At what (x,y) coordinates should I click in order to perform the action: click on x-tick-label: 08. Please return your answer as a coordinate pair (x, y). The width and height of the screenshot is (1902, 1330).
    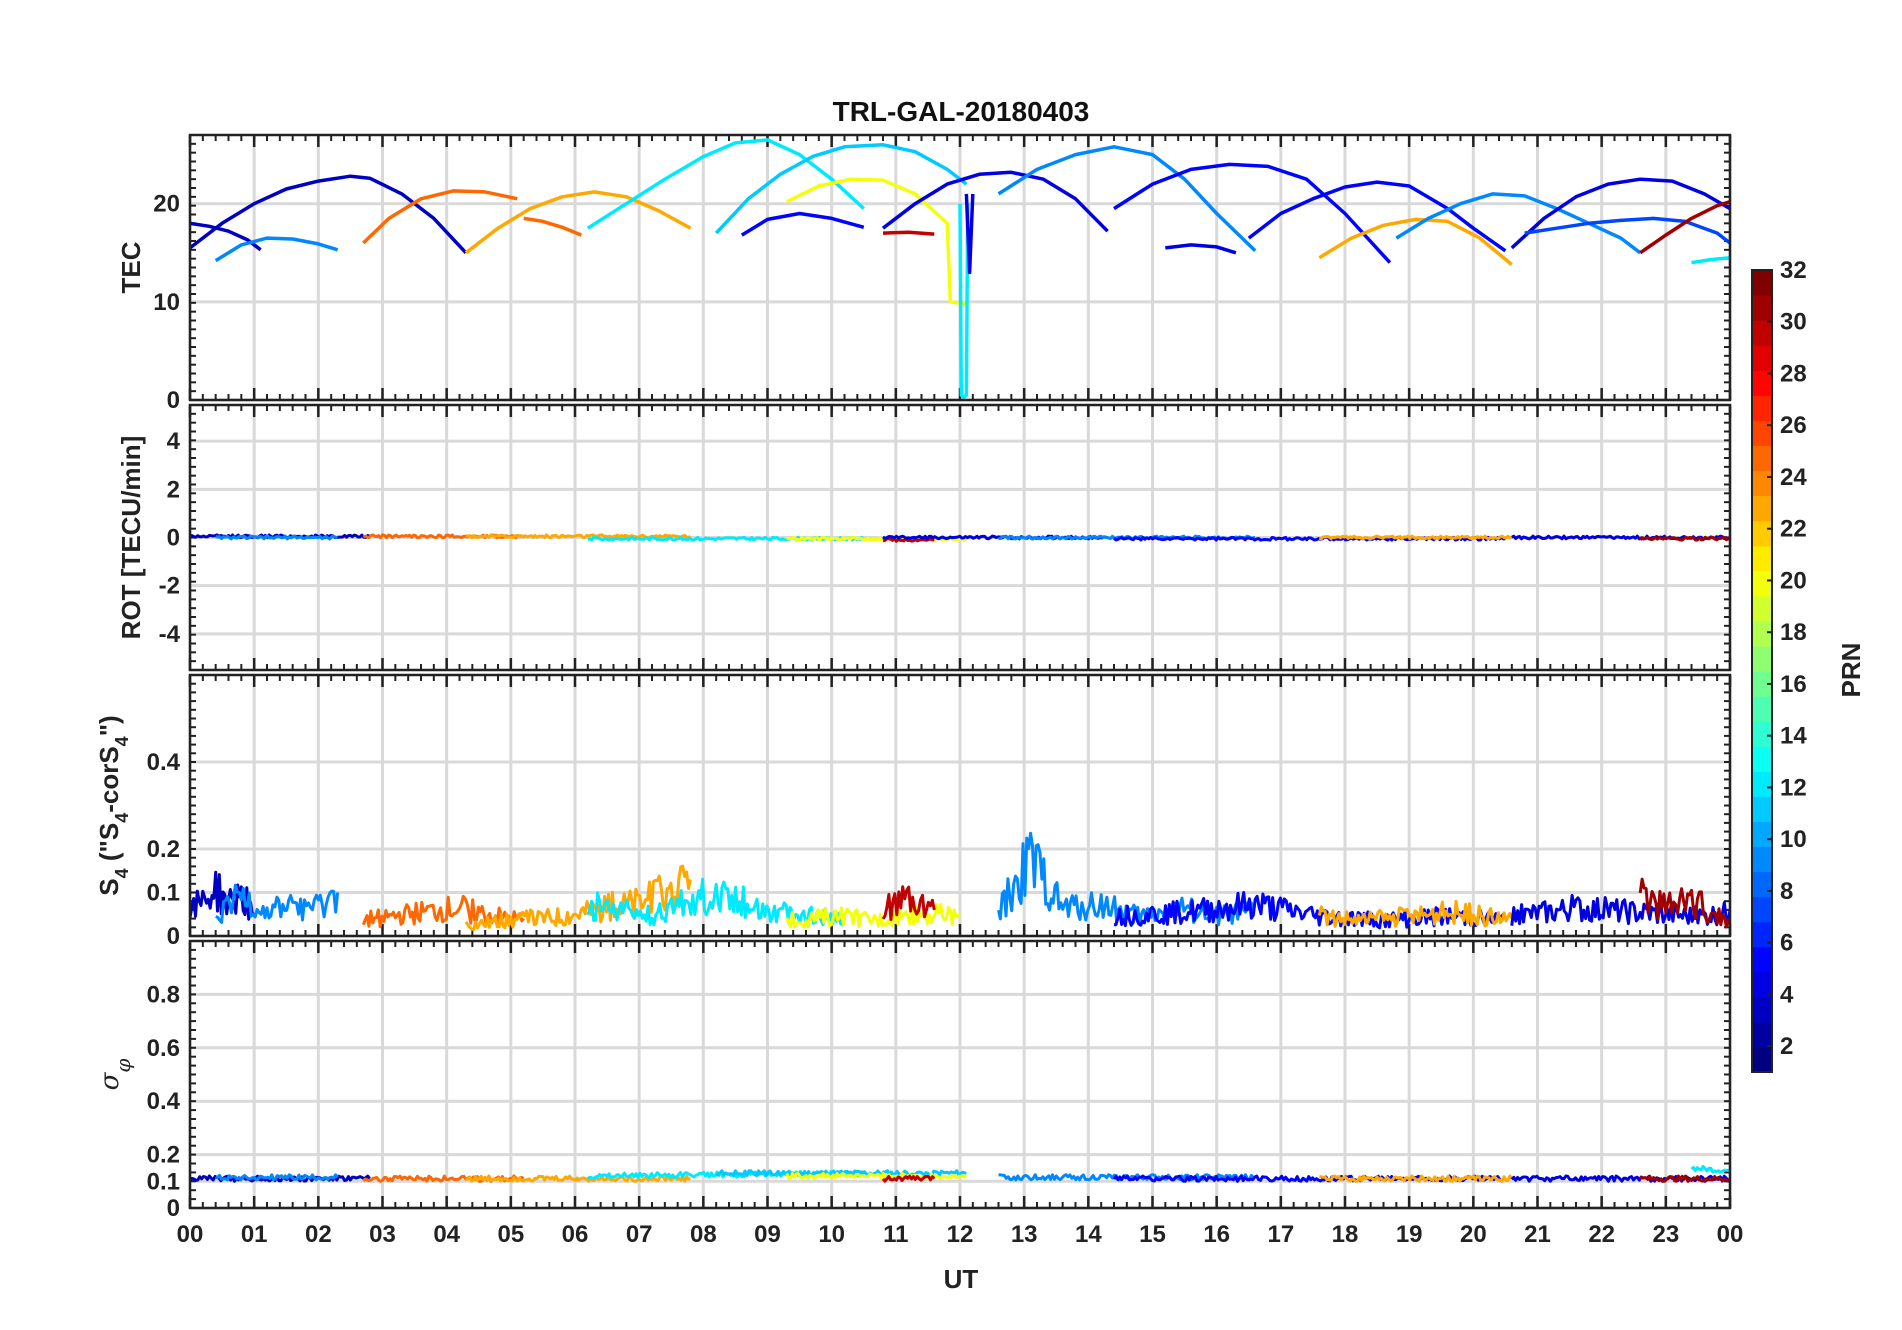
    Looking at the image, I should click on (703, 1234).